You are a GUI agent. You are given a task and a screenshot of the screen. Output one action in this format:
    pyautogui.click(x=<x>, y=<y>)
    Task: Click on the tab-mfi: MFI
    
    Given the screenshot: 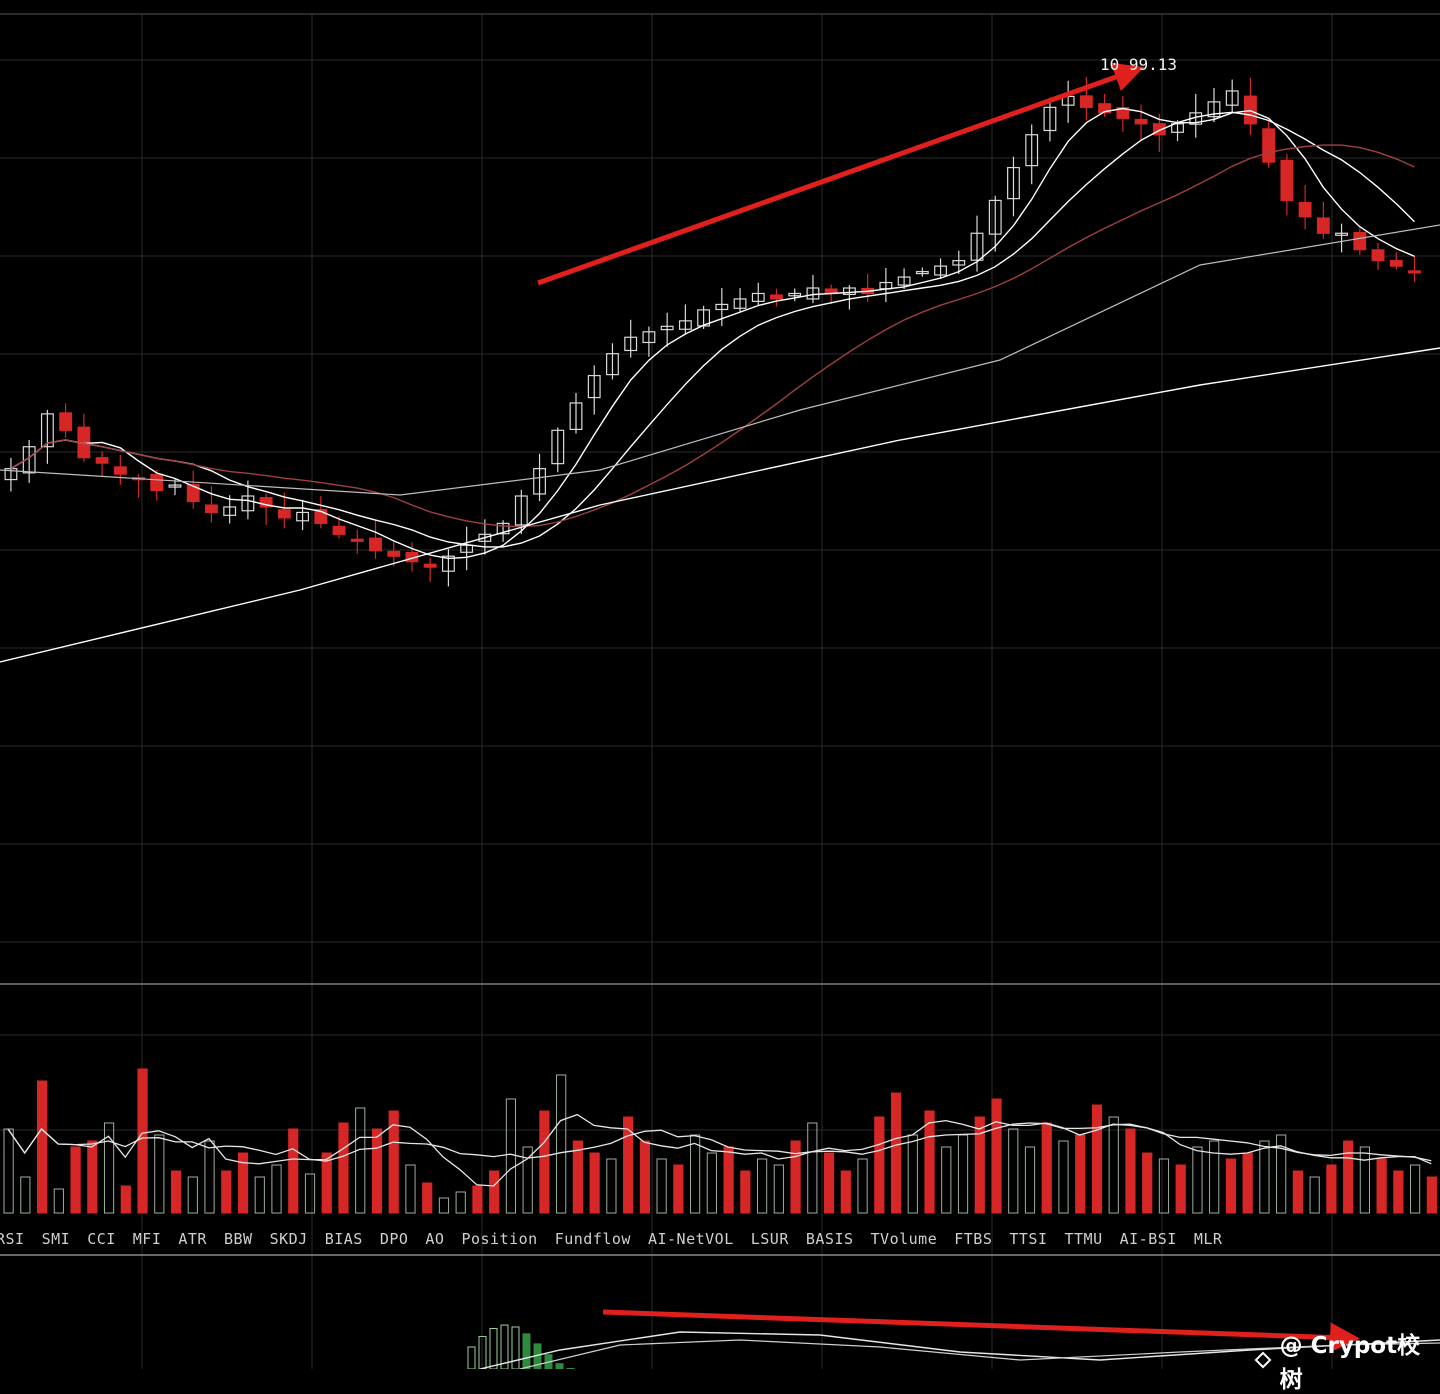 What is the action you would take?
    pyautogui.click(x=147, y=1239)
    